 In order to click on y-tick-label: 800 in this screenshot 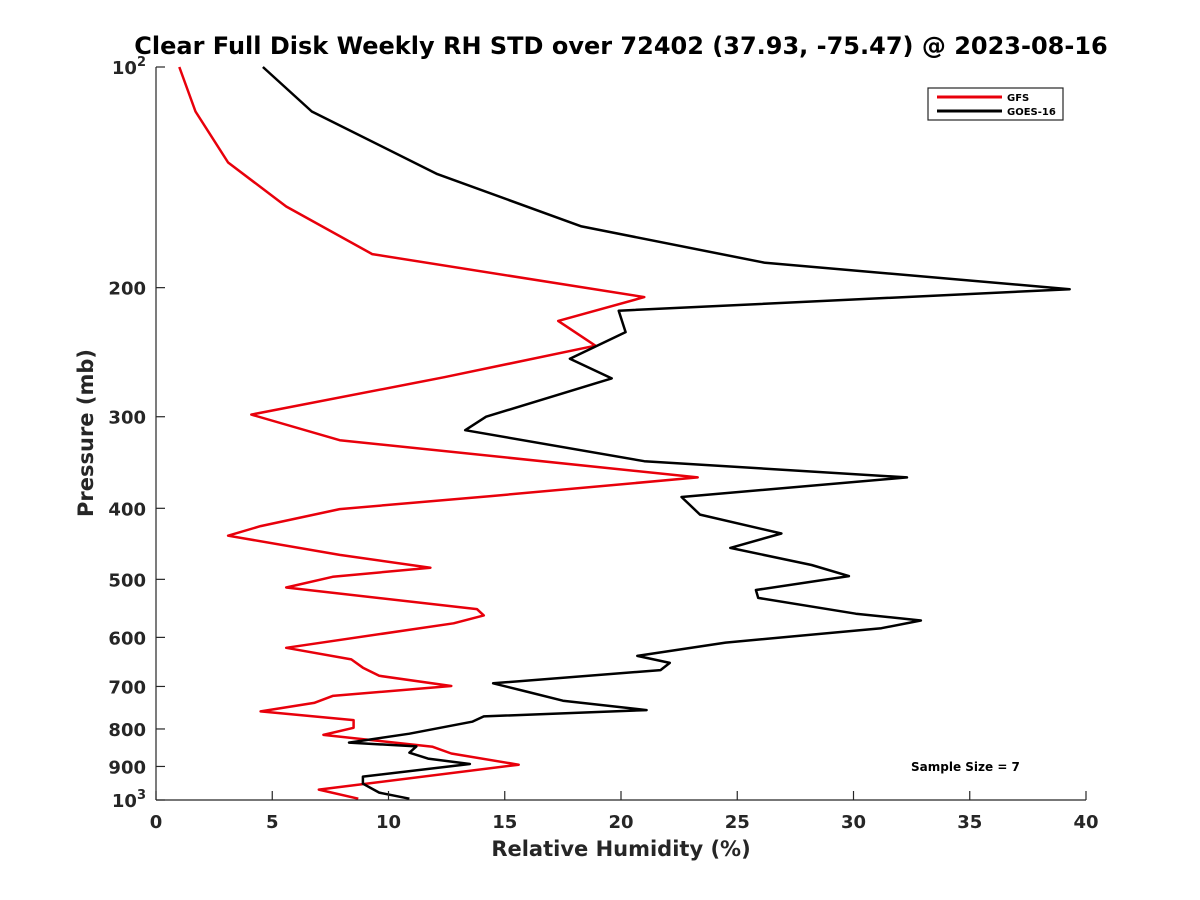, I will do `click(127, 730)`.